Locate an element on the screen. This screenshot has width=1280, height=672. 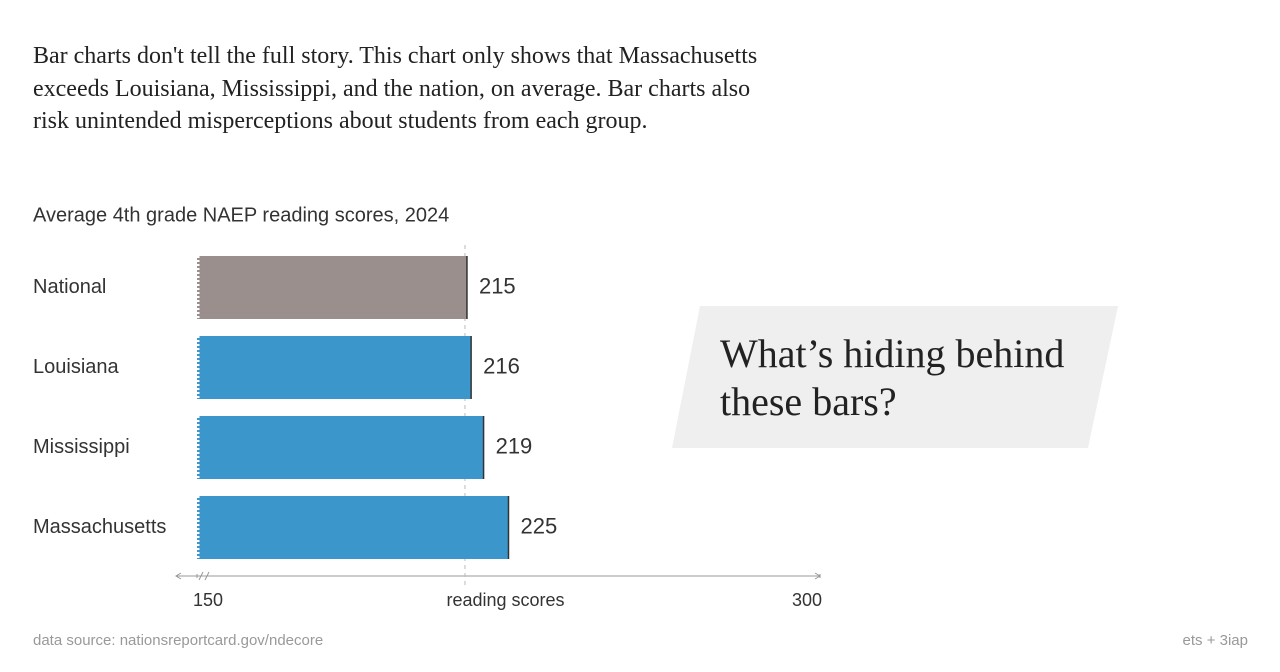
category-label: Mississippi is located at coordinates (81, 447).